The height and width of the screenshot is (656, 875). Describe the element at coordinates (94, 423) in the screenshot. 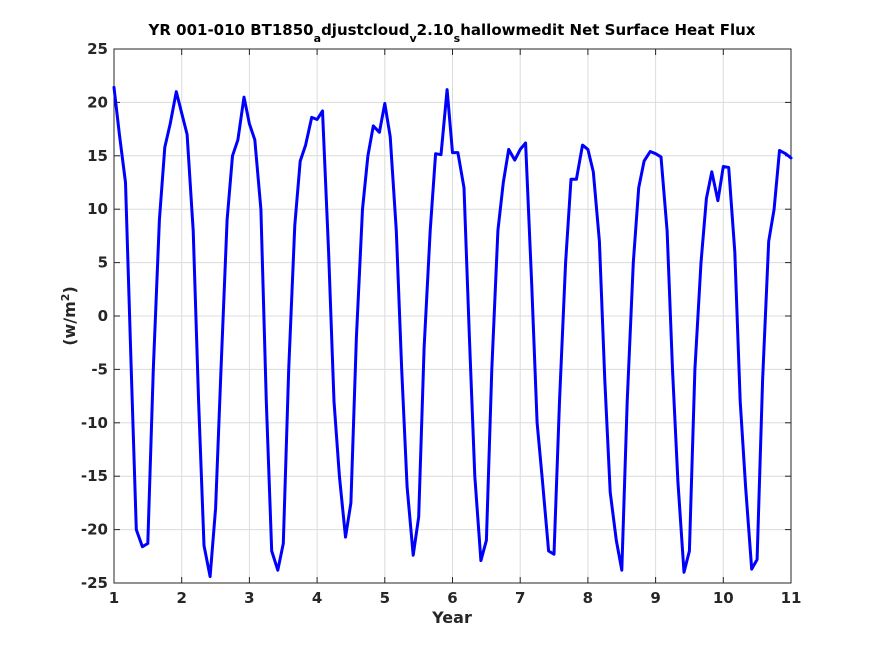

I see `y-tick-label: -10` at that location.